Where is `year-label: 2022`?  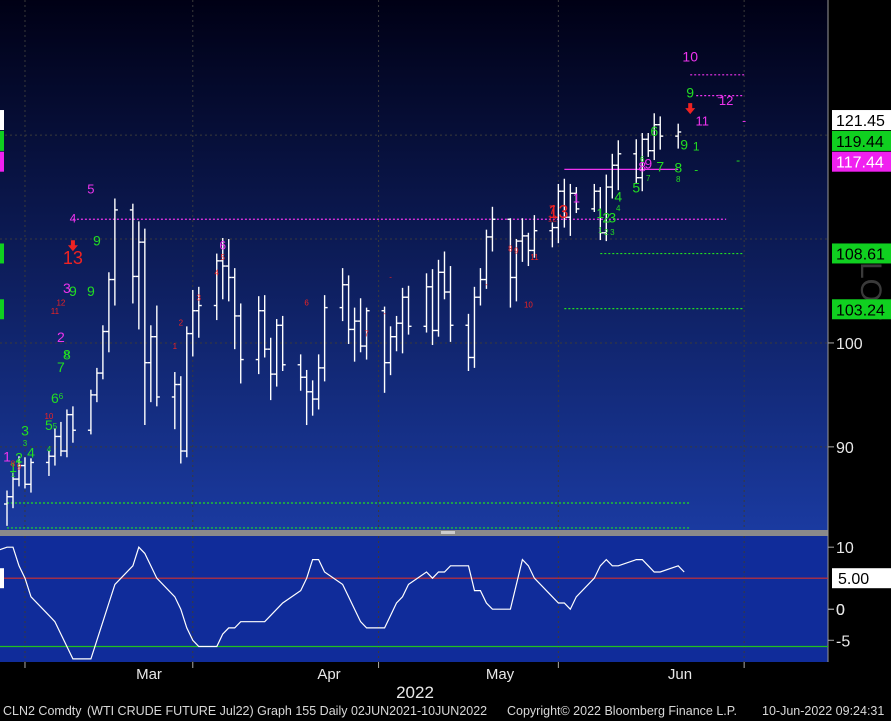
year-label: 2022 is located at coordinates (415, 692).